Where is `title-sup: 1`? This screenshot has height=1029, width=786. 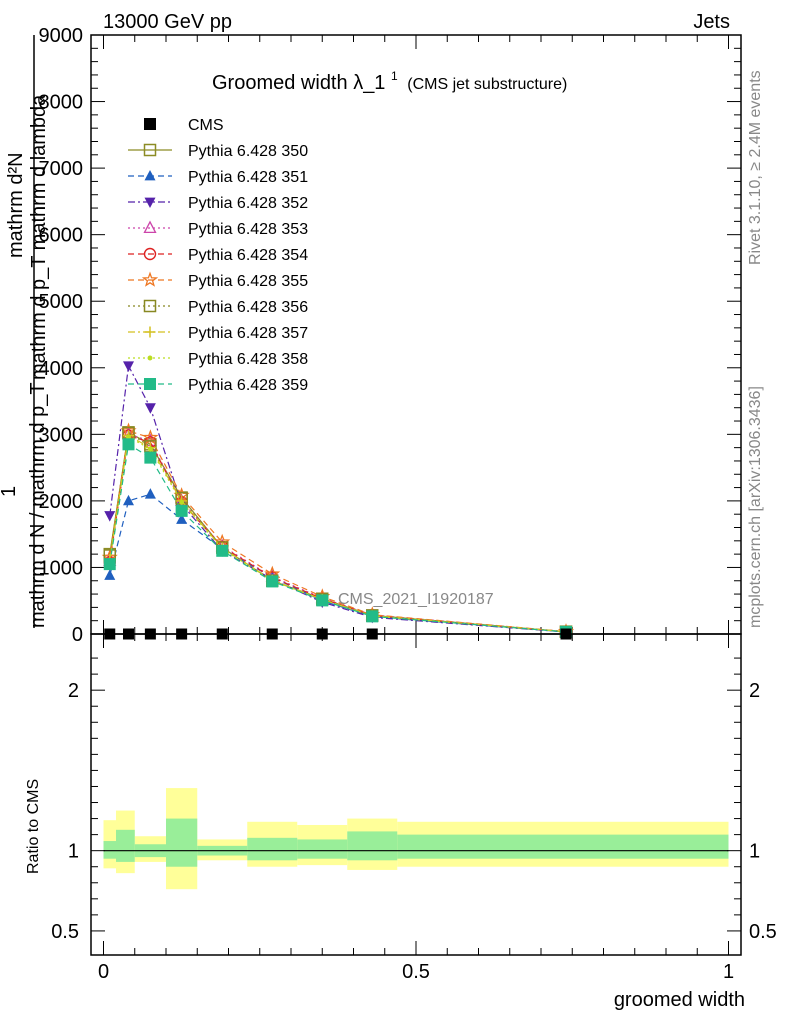
title-sup: 1 is located at coordinates (394, 76).